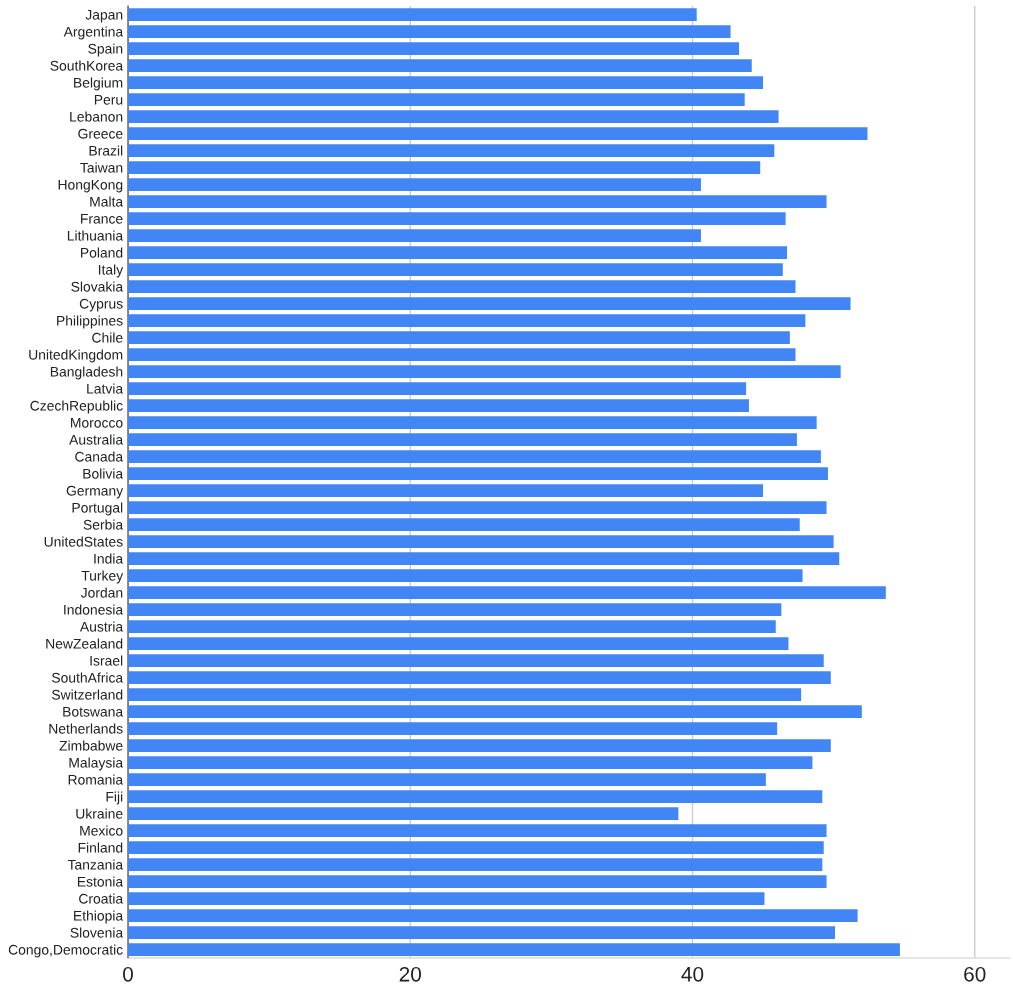 The width and height of the screenshot is (1013, 996). Describe the element at coordinates (87, 677) in the screenshot. I see `y-tick-label: SouthAfrica` at that location.